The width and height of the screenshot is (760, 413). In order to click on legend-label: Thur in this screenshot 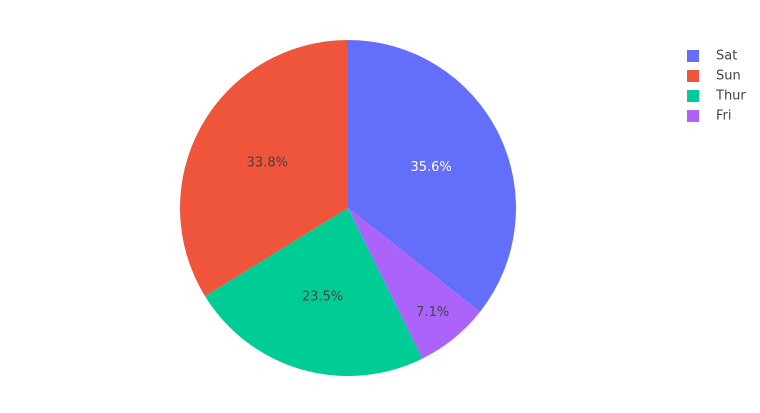, I will do `click(730, 96)`.